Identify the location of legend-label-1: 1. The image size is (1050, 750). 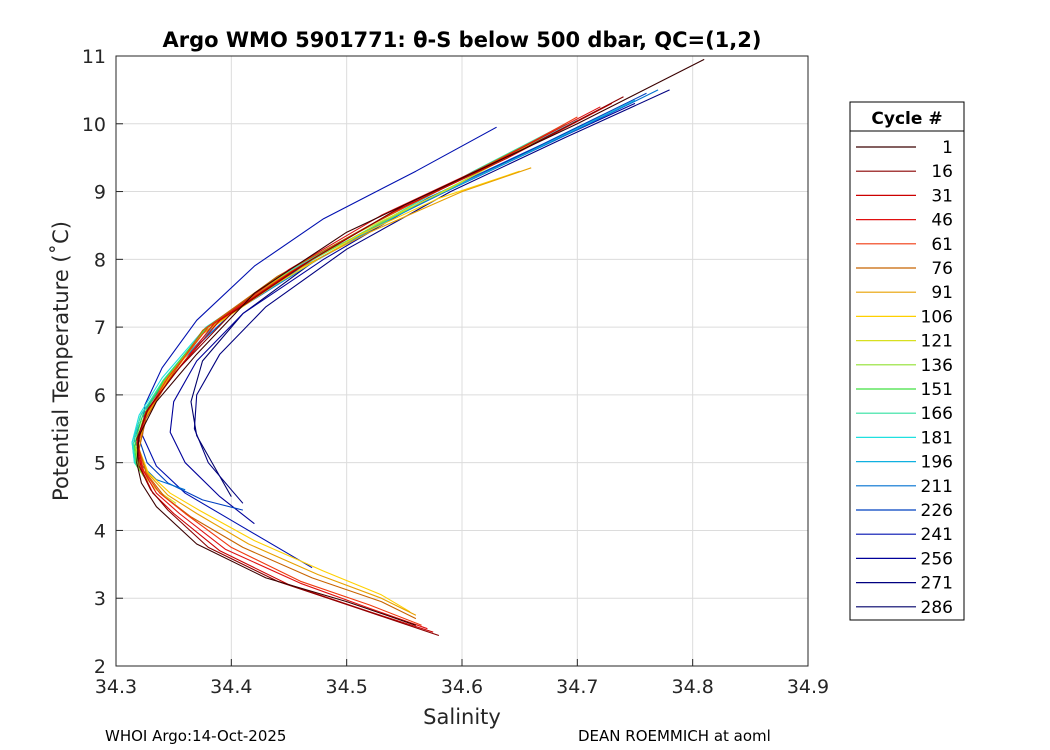
(947, 148).